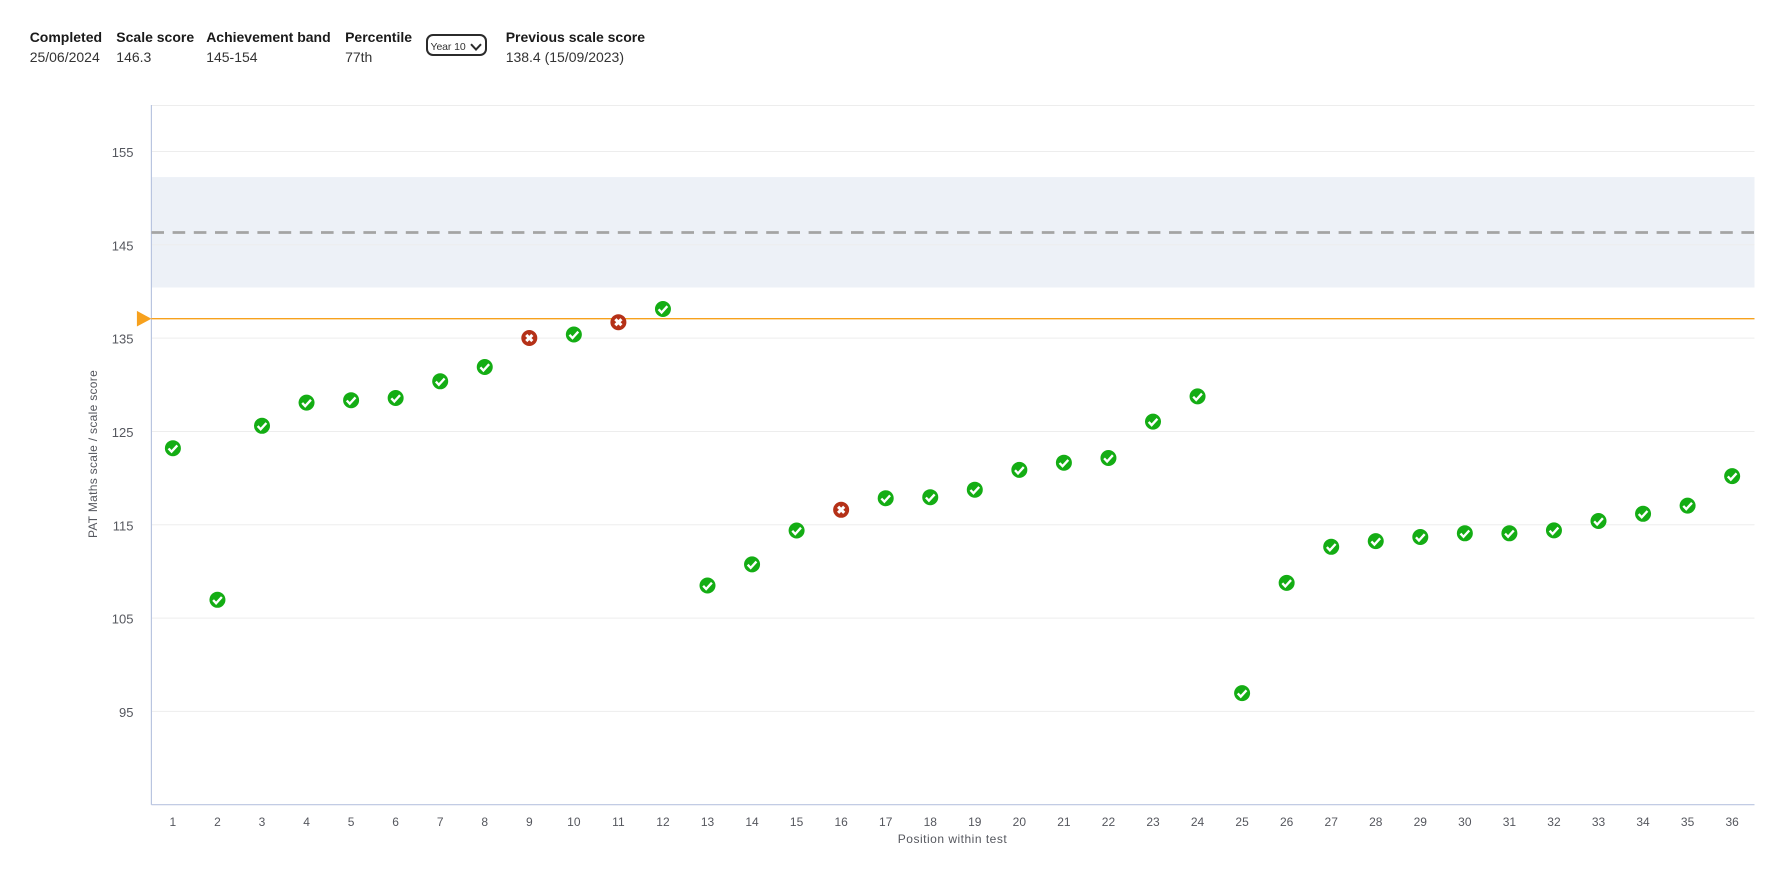 This screenshot has height=879, width=1783. What do you see at coordinates (1688, 822) in the screenshot?
I see `svg-text: 35` at bounding box center [1688, 822].